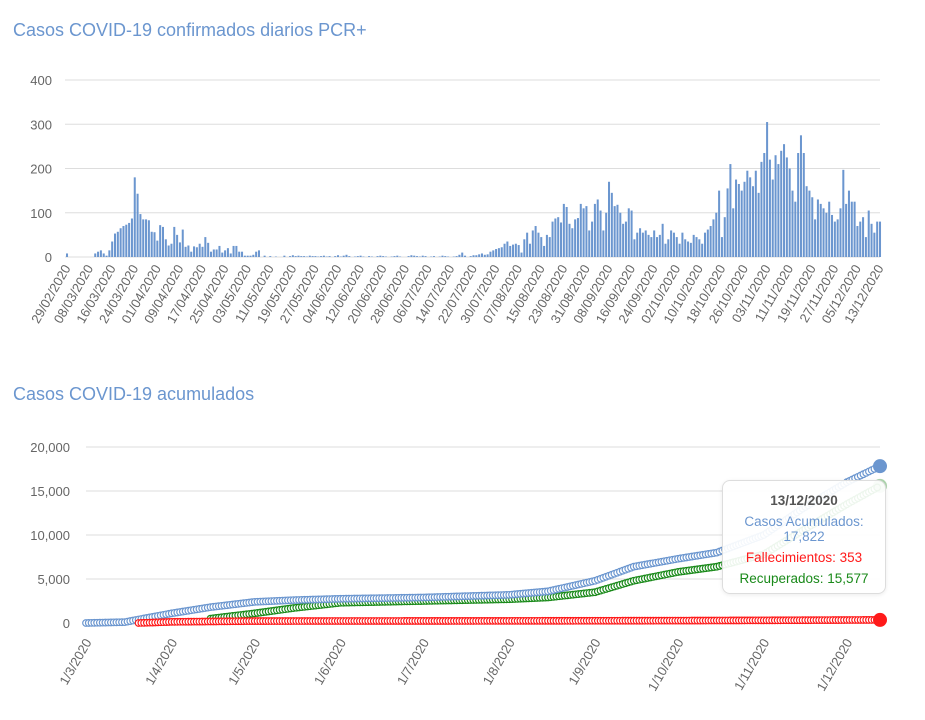  What do you see at coordinates (190, 30) in the screenshot?
I see `daily-chart-title: Casos COVID-19 confirmados diarios PCR+` at bounding box center [190, 30].